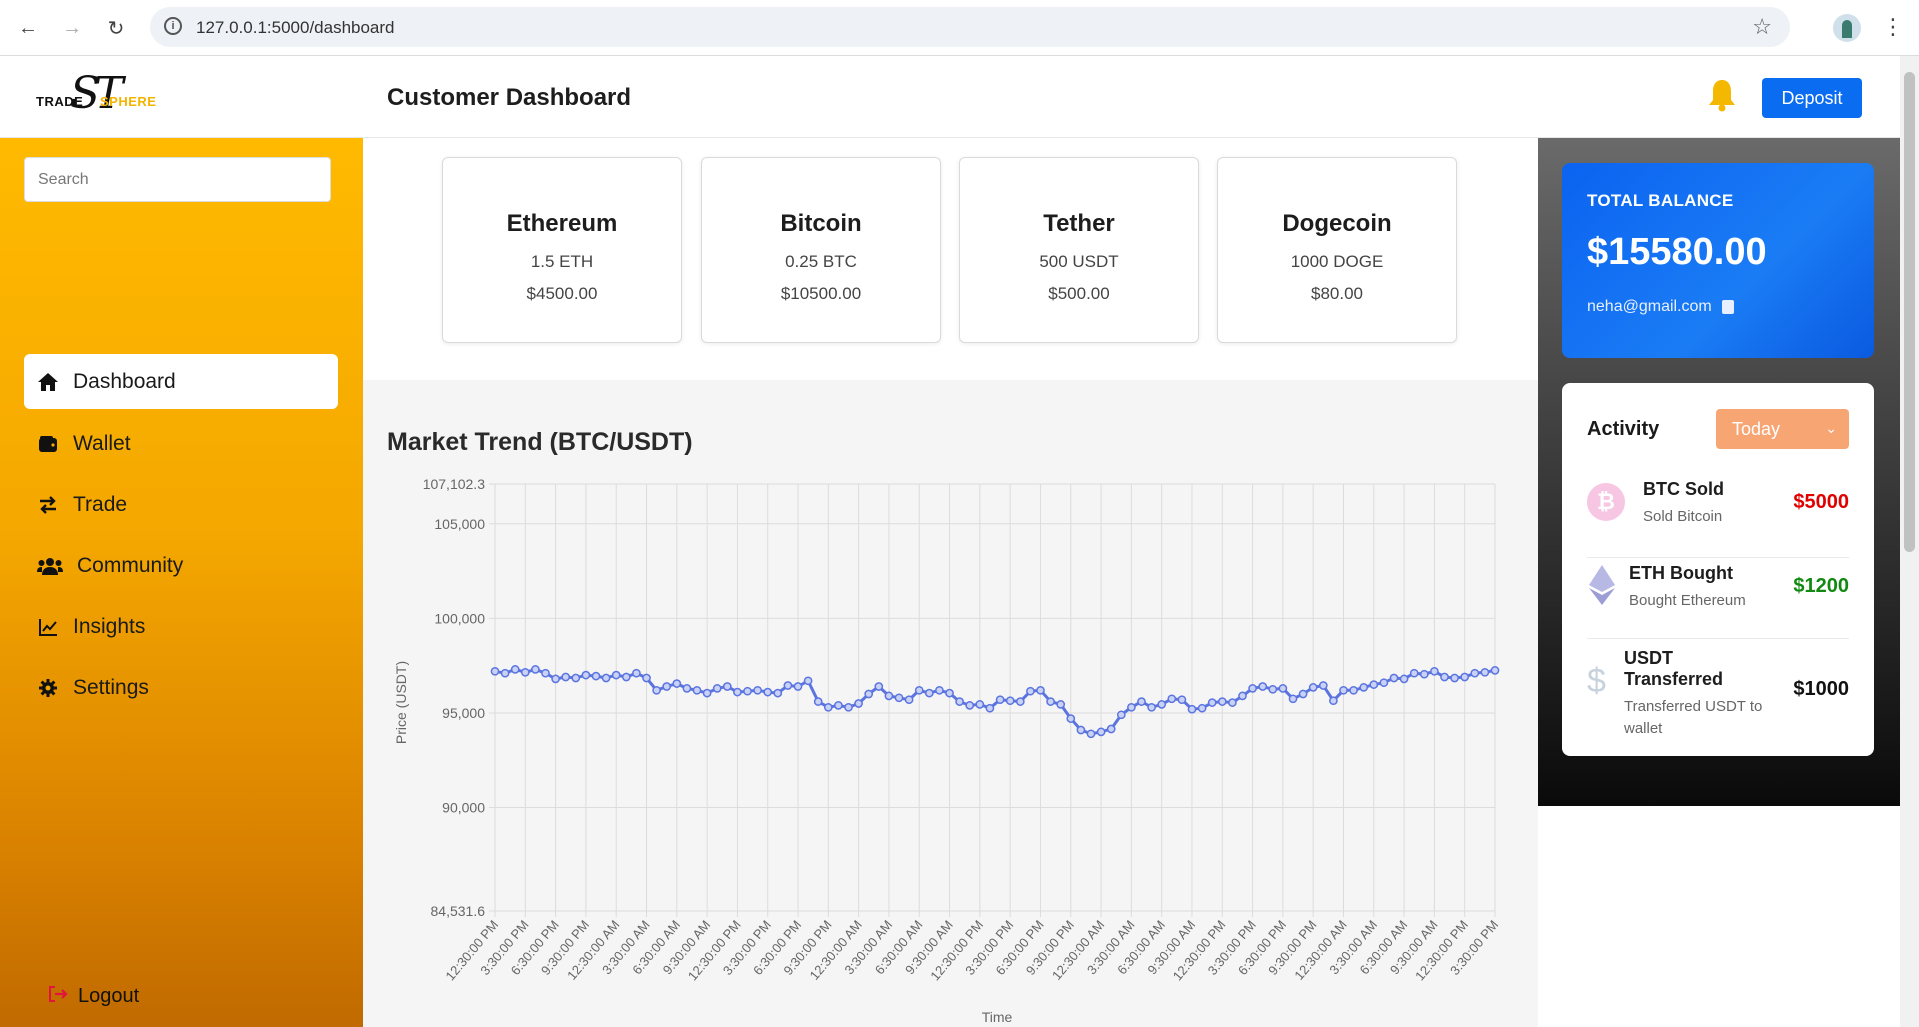 This screenshot has height=1027, width=1919. I want to click on account-email: neha@gmail.com, so click(1660, 307).